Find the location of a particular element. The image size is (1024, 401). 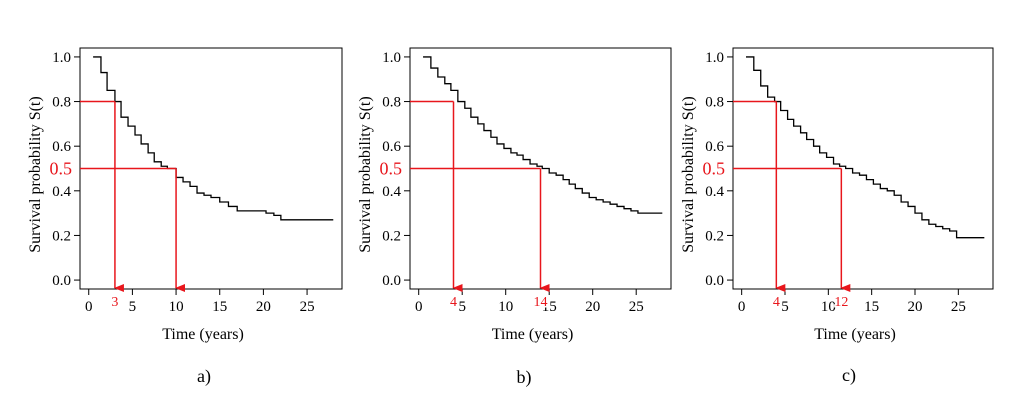

panel-caption: c) is located at coordinates (849, 375).